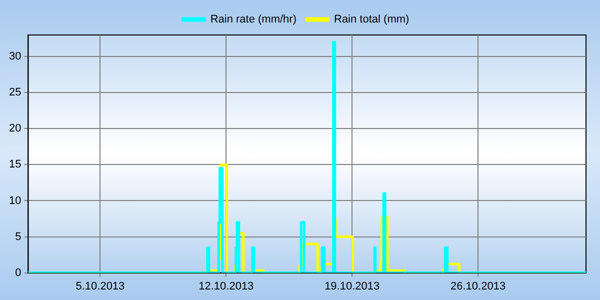 This screenshot has height=300, width=600. Describe the element at coordinates (372, 20) in the screenshot. I see `legend-label: Rain total (mm)` at that location.